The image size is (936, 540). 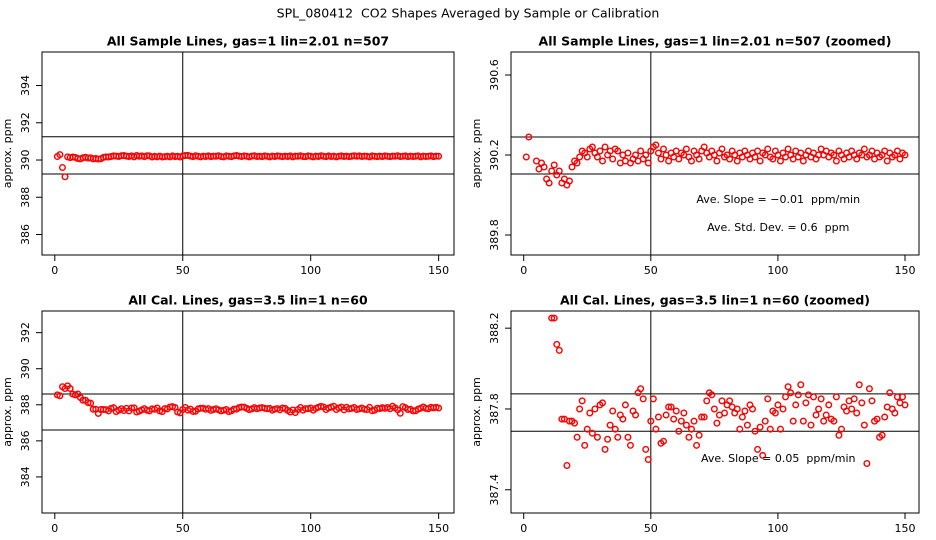 I want to click on annotation: Ave. Slope = 0.05 ppm/min, so click(x=778, y=458).